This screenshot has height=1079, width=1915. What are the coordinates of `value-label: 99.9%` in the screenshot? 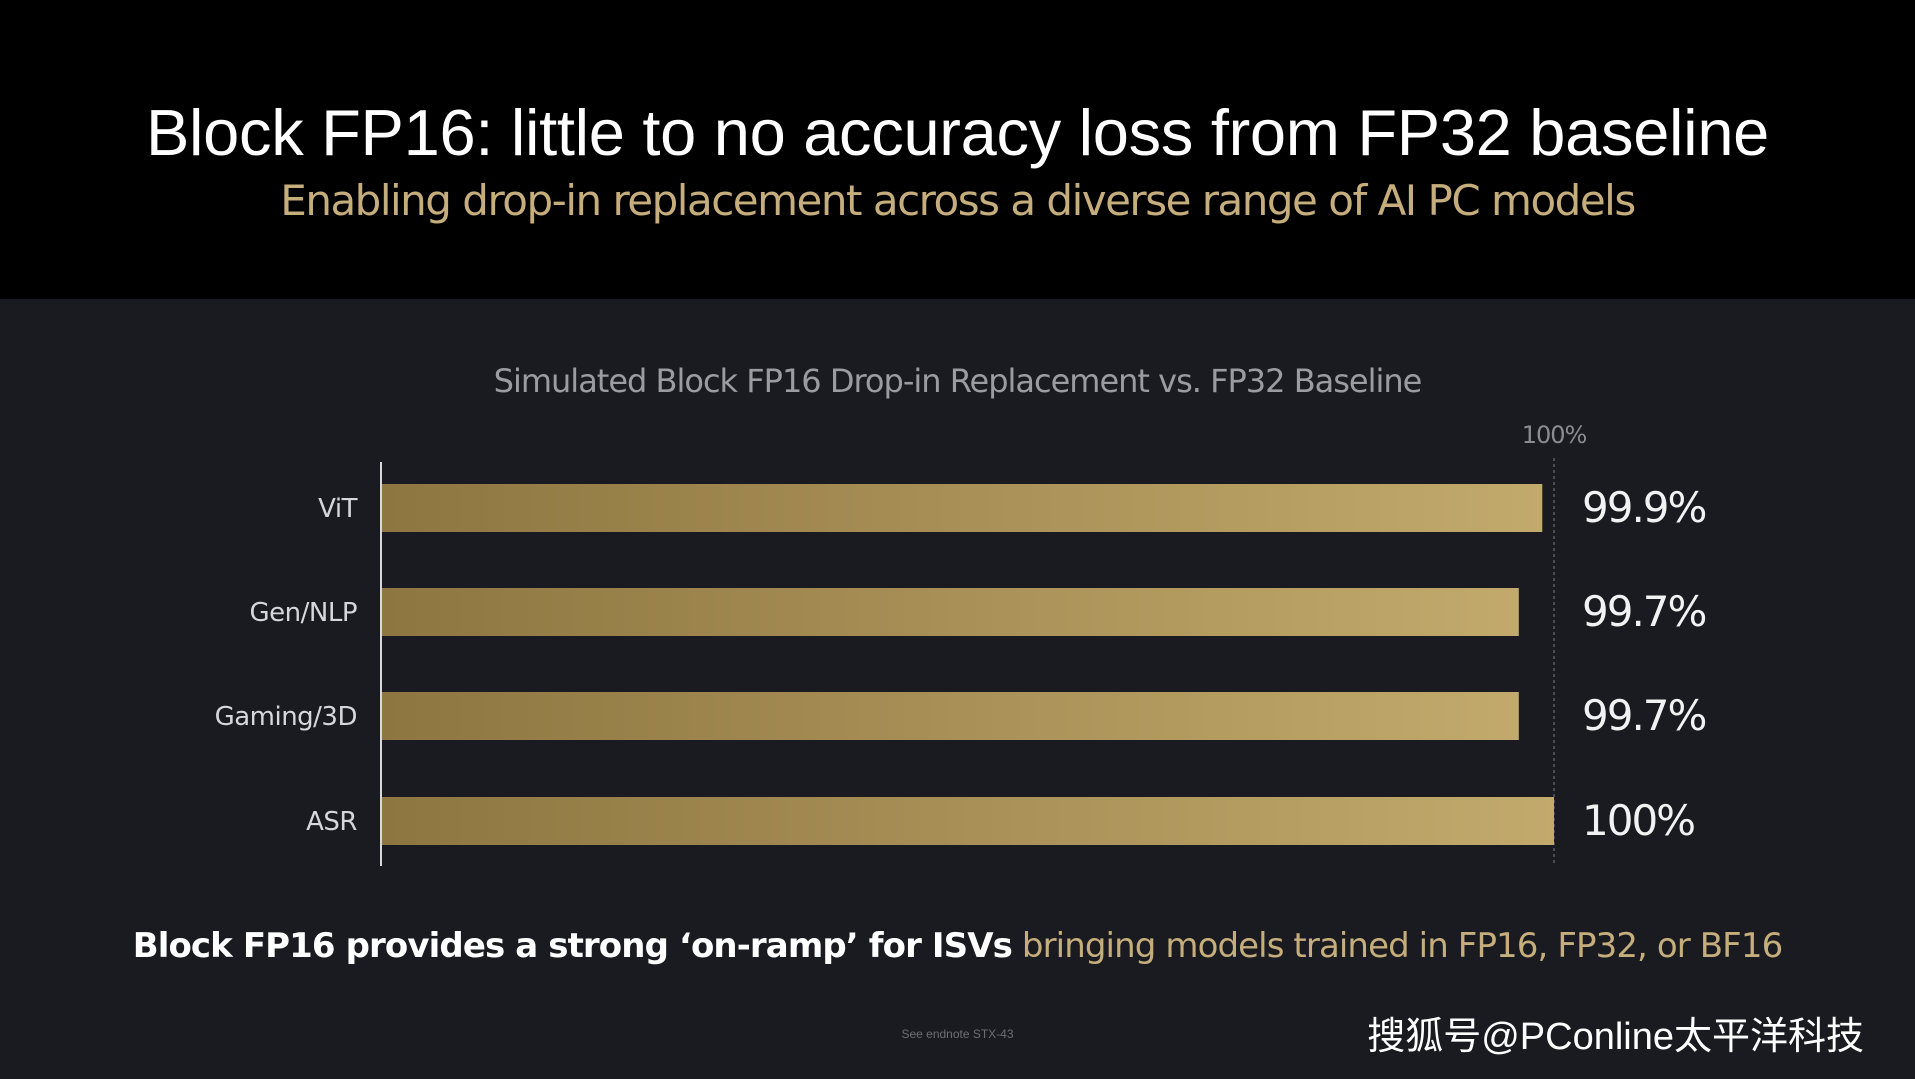 It's located at (1644, 507).